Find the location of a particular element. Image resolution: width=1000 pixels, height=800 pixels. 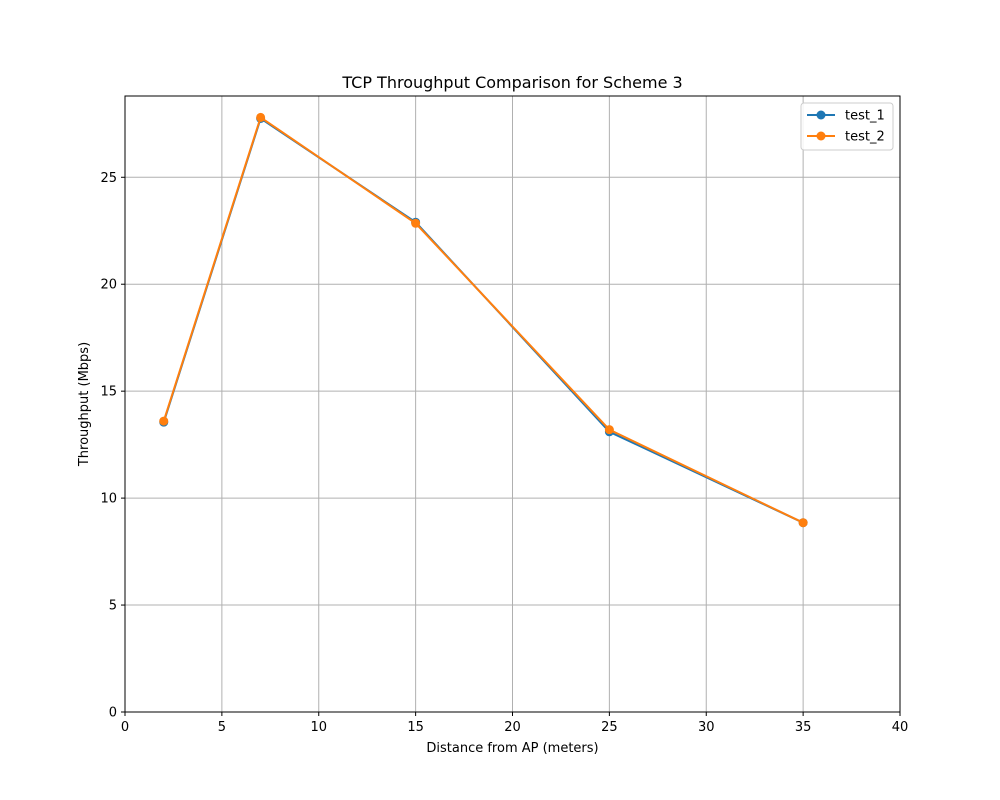

x-tick-label: 5 is located at coordinates (222, 727).